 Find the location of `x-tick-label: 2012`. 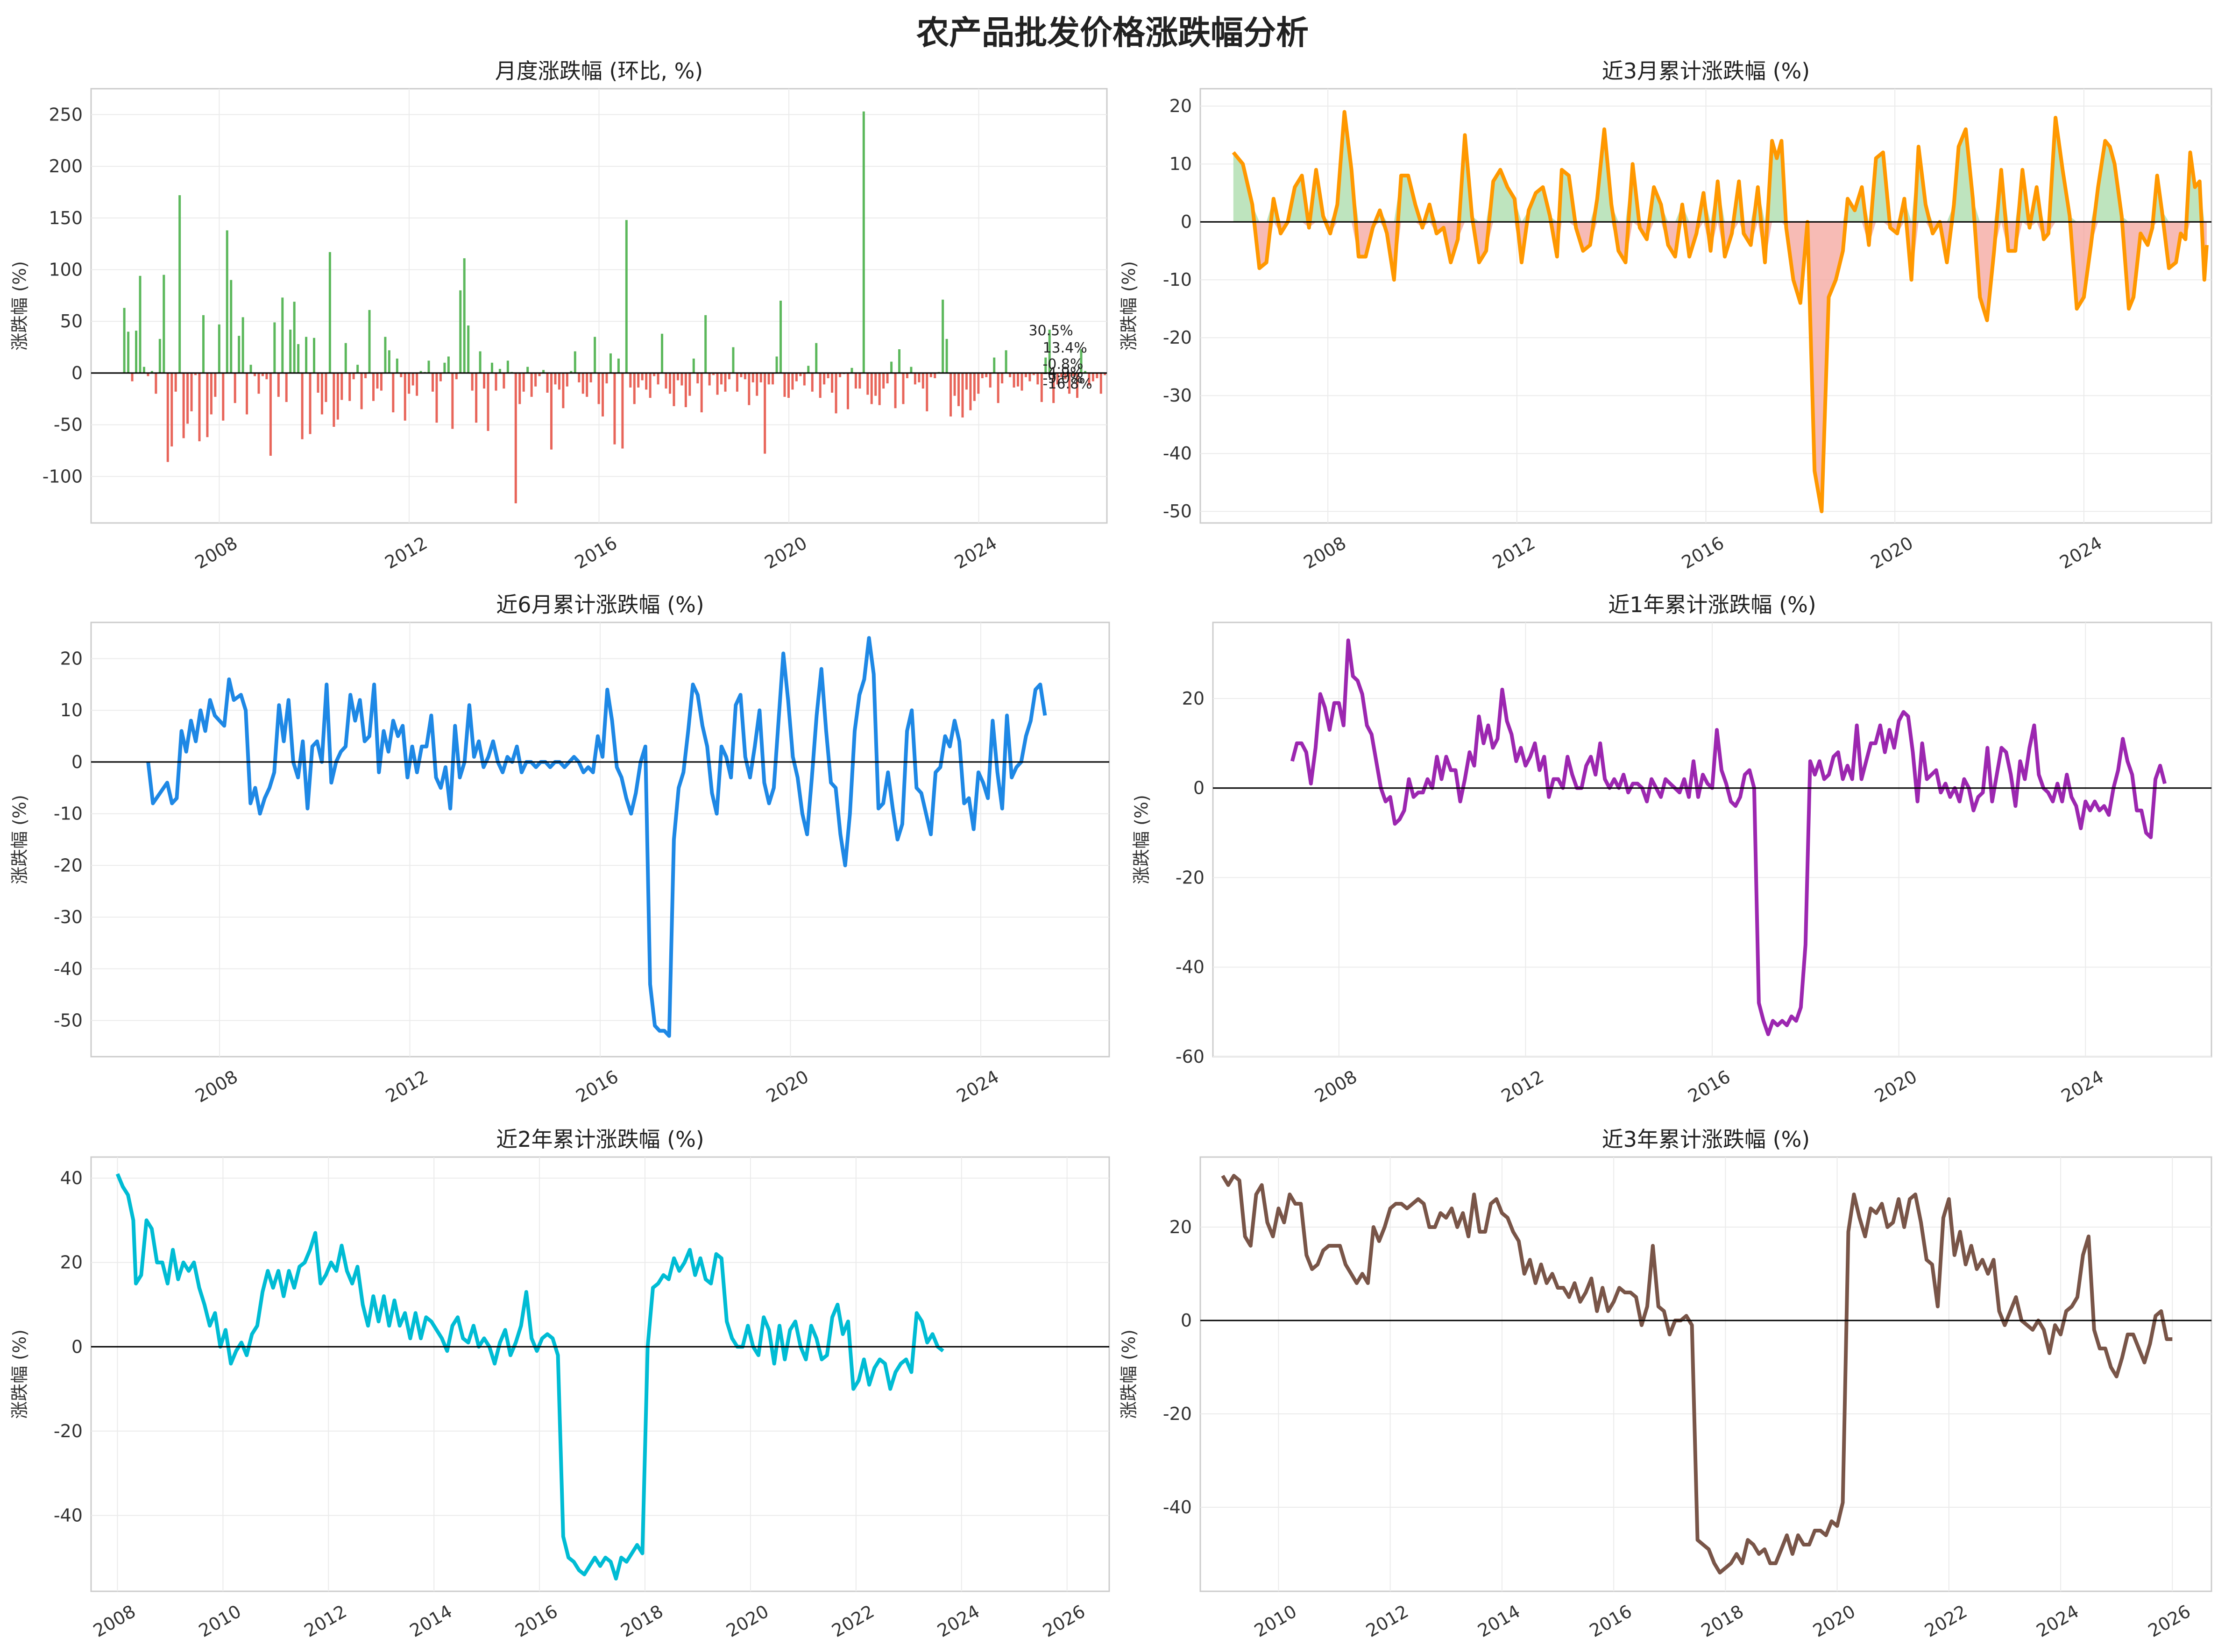

x-tick-label: 2012 is located at coordinates (325, 1621).